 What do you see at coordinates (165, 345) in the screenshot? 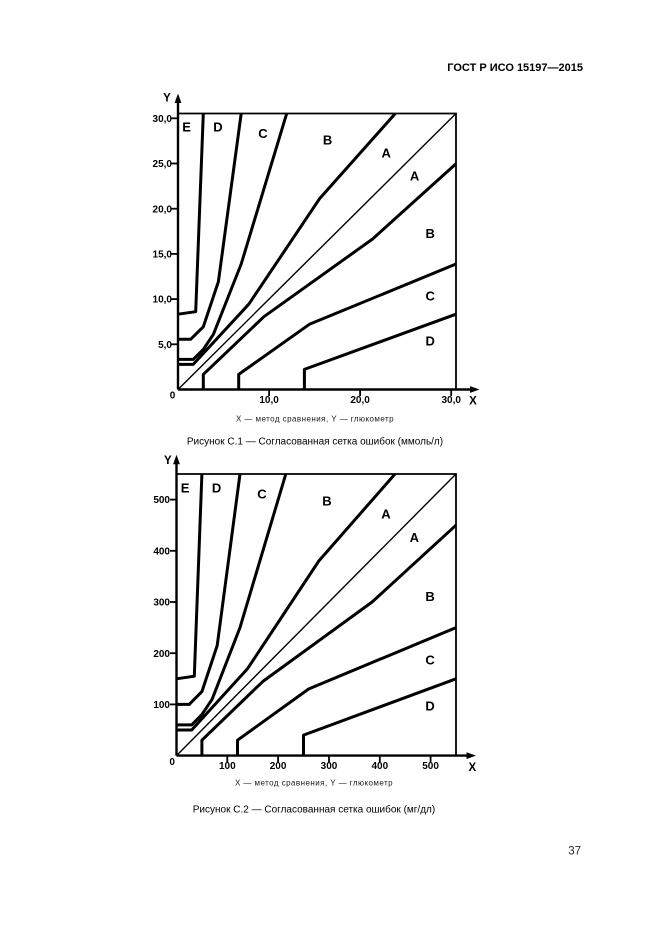
I see `svg-text: 5,0` at bounding box center [165, 345].